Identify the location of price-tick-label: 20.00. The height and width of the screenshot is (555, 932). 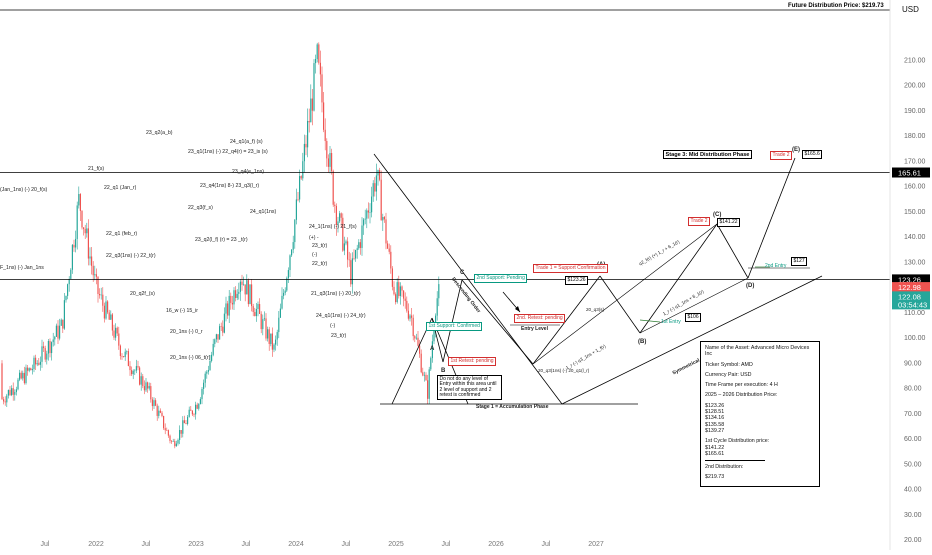
(913, 540).